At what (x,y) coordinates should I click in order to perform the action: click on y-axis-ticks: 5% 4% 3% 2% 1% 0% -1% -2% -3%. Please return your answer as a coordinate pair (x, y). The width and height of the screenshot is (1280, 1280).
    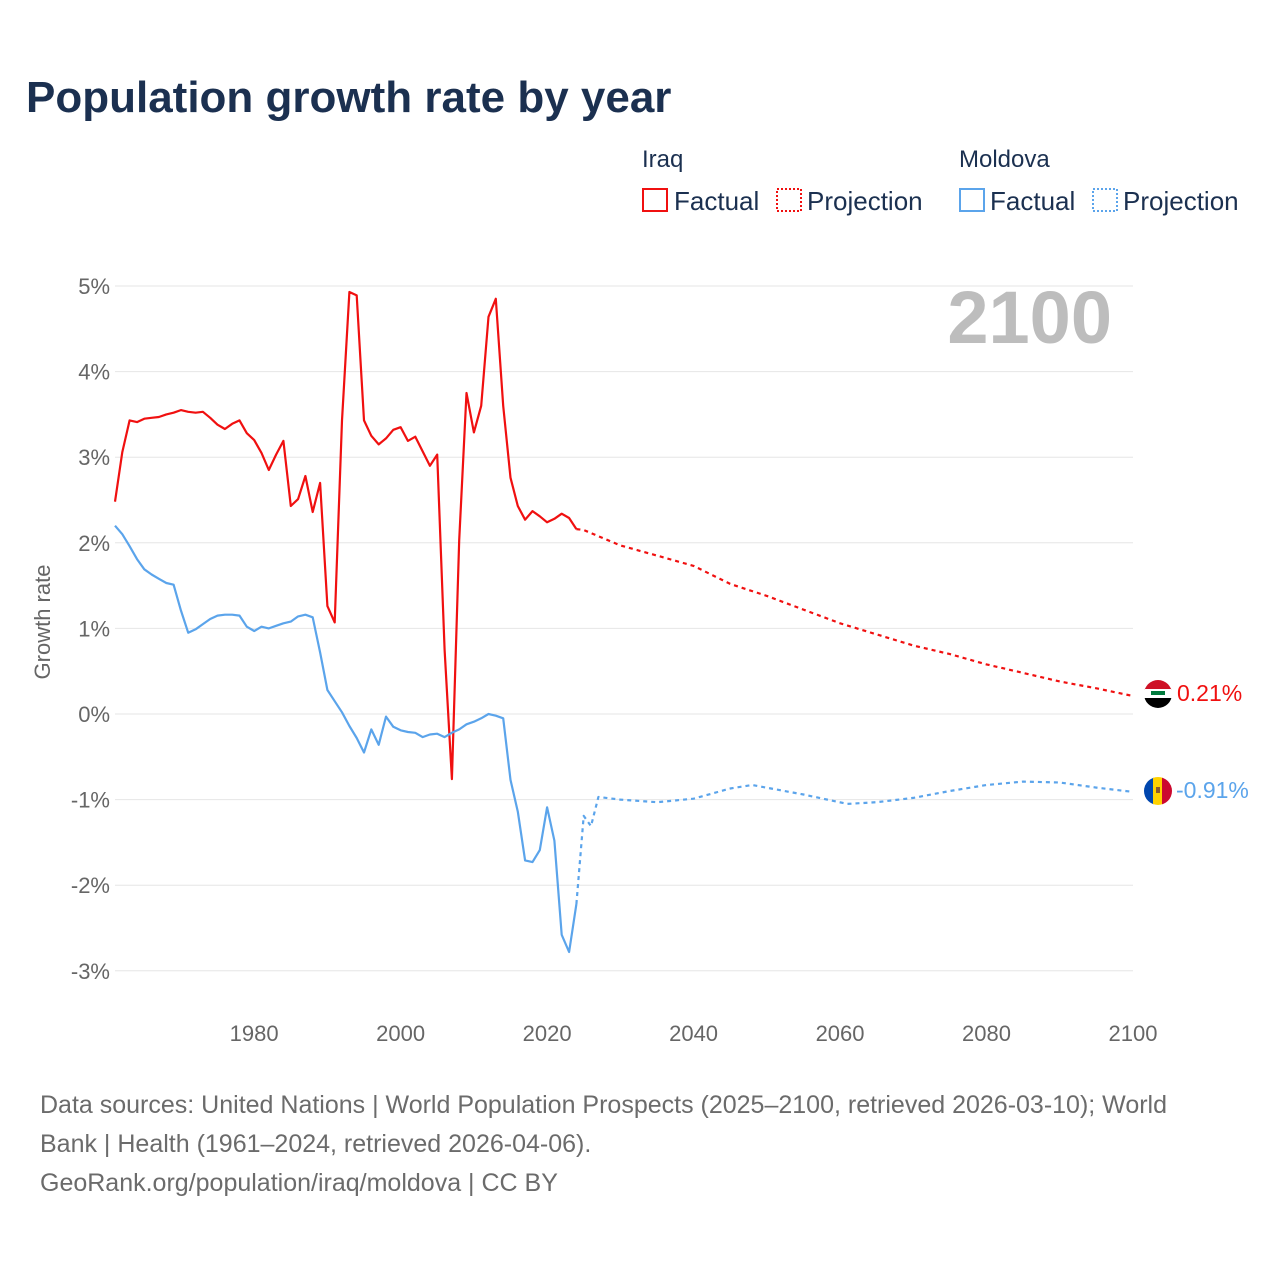
    Looking at the image, I should click on (90, 629).